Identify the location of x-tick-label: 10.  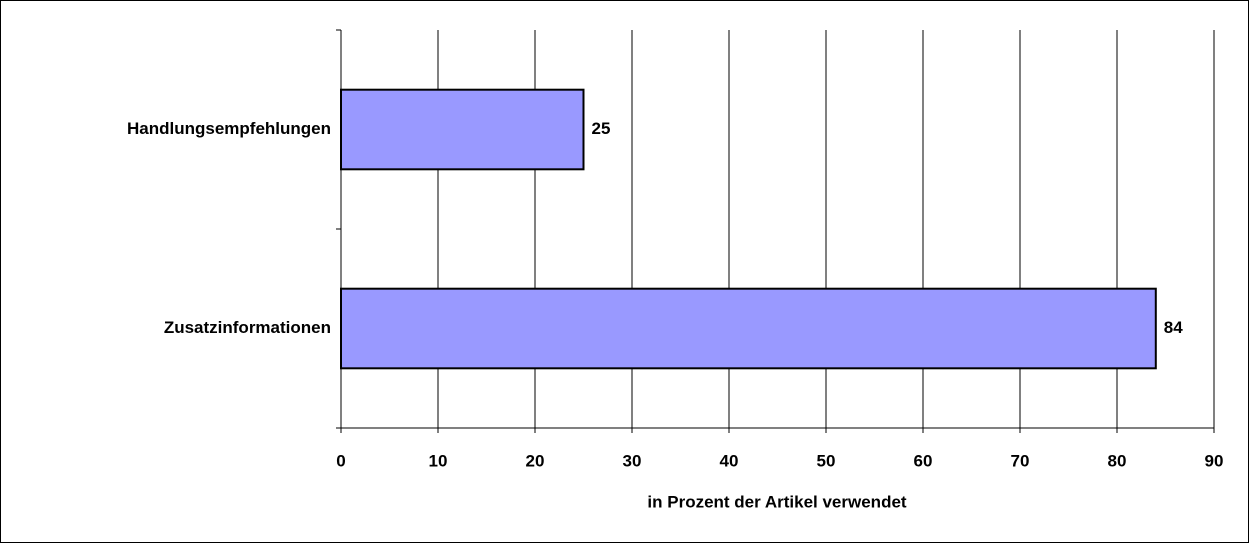
(438, 460).